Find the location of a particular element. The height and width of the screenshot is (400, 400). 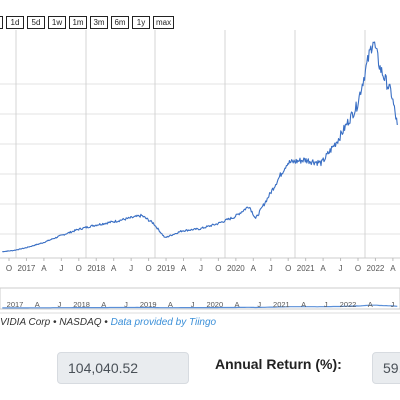

range-button-clipped is located at coordinates (1, 22).